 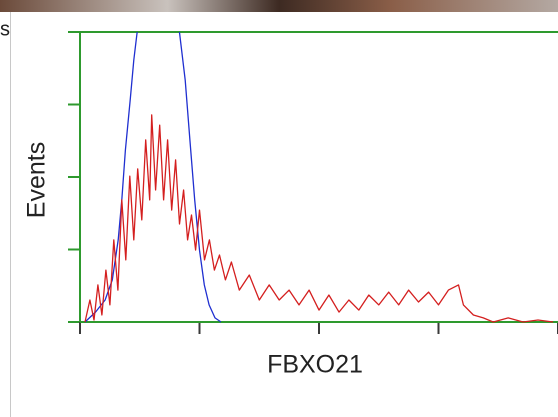 I want to click on image-strip, so click(x=279, y=6).